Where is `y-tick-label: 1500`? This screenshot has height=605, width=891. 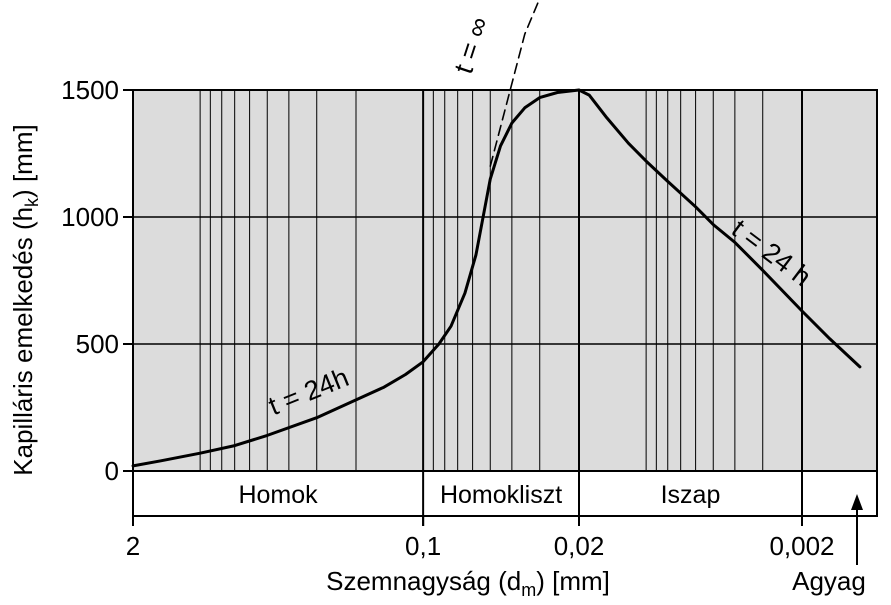
y-tick-label: 1500 is located at coordinates (90, 90).